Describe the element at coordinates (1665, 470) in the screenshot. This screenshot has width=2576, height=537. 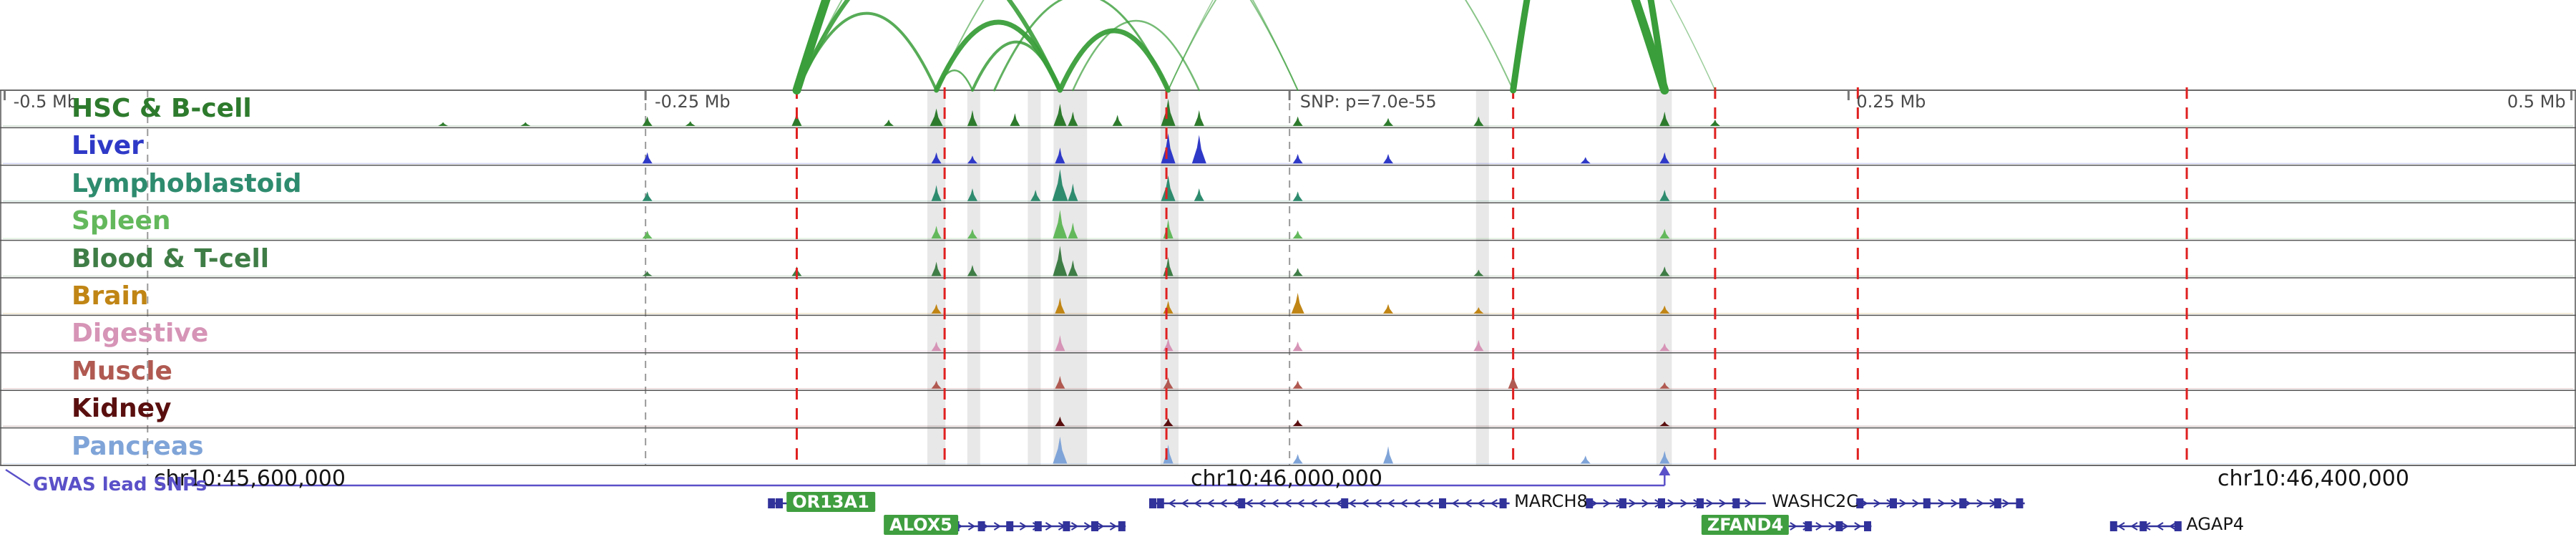
I see `gwas-arrow-head` at that location.